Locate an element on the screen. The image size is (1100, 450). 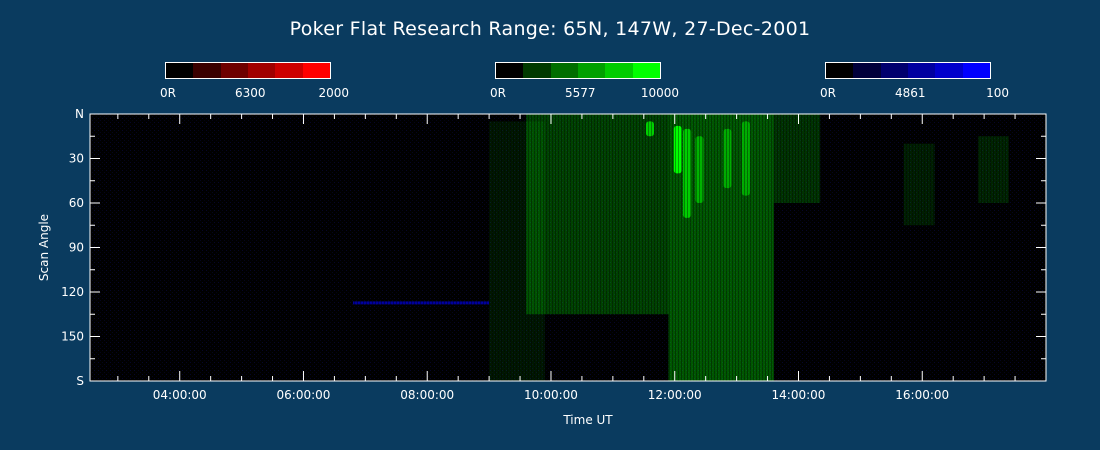
colorbar-mid-label: 6300 is located at coordinates (250, 93).